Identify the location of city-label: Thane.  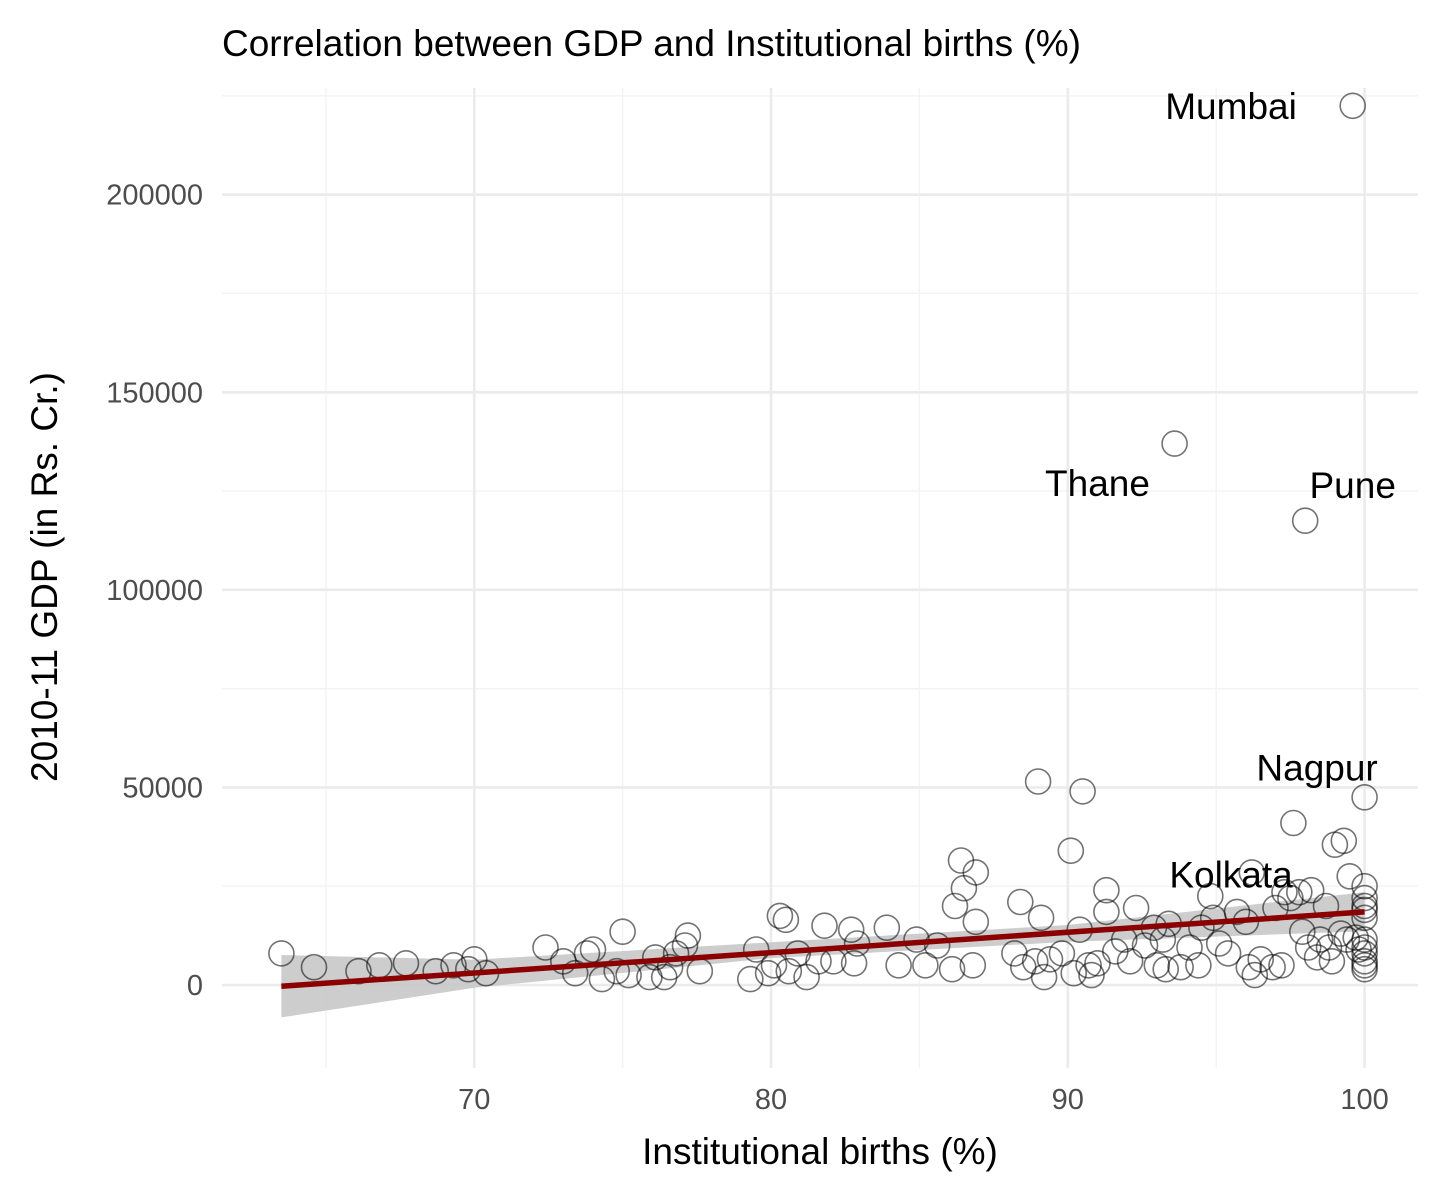
(1097, 483).